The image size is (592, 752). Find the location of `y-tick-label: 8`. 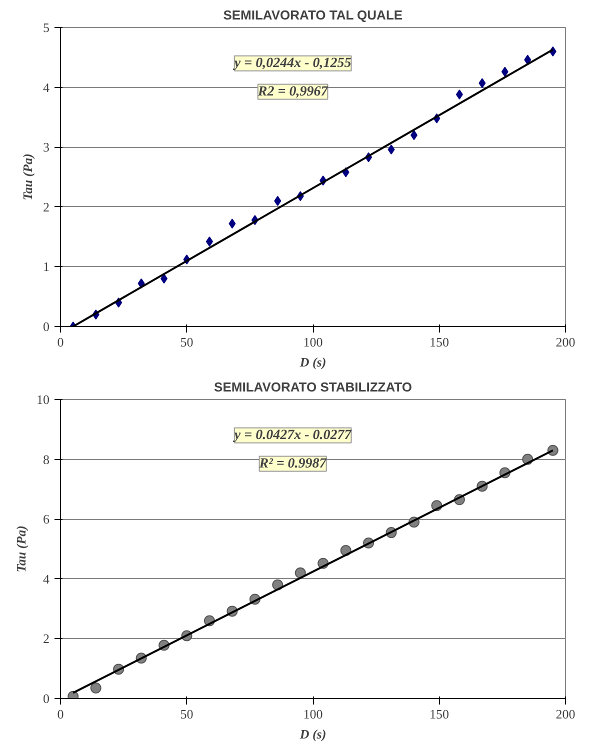

y-tick-label: 8 is located at coordinates (46, 459).